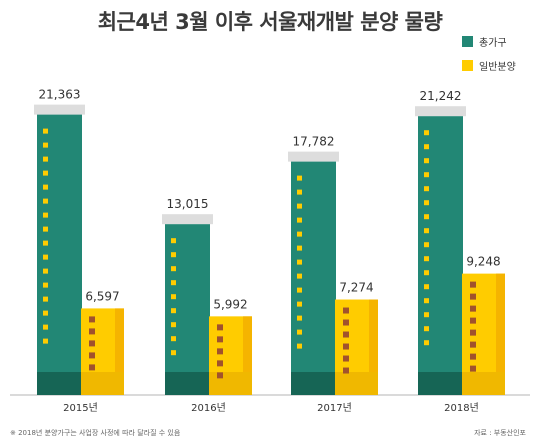 The height and width of the screenshot is (446, 540). I want to click on data-label-total: 17,782, so click(314, 142).